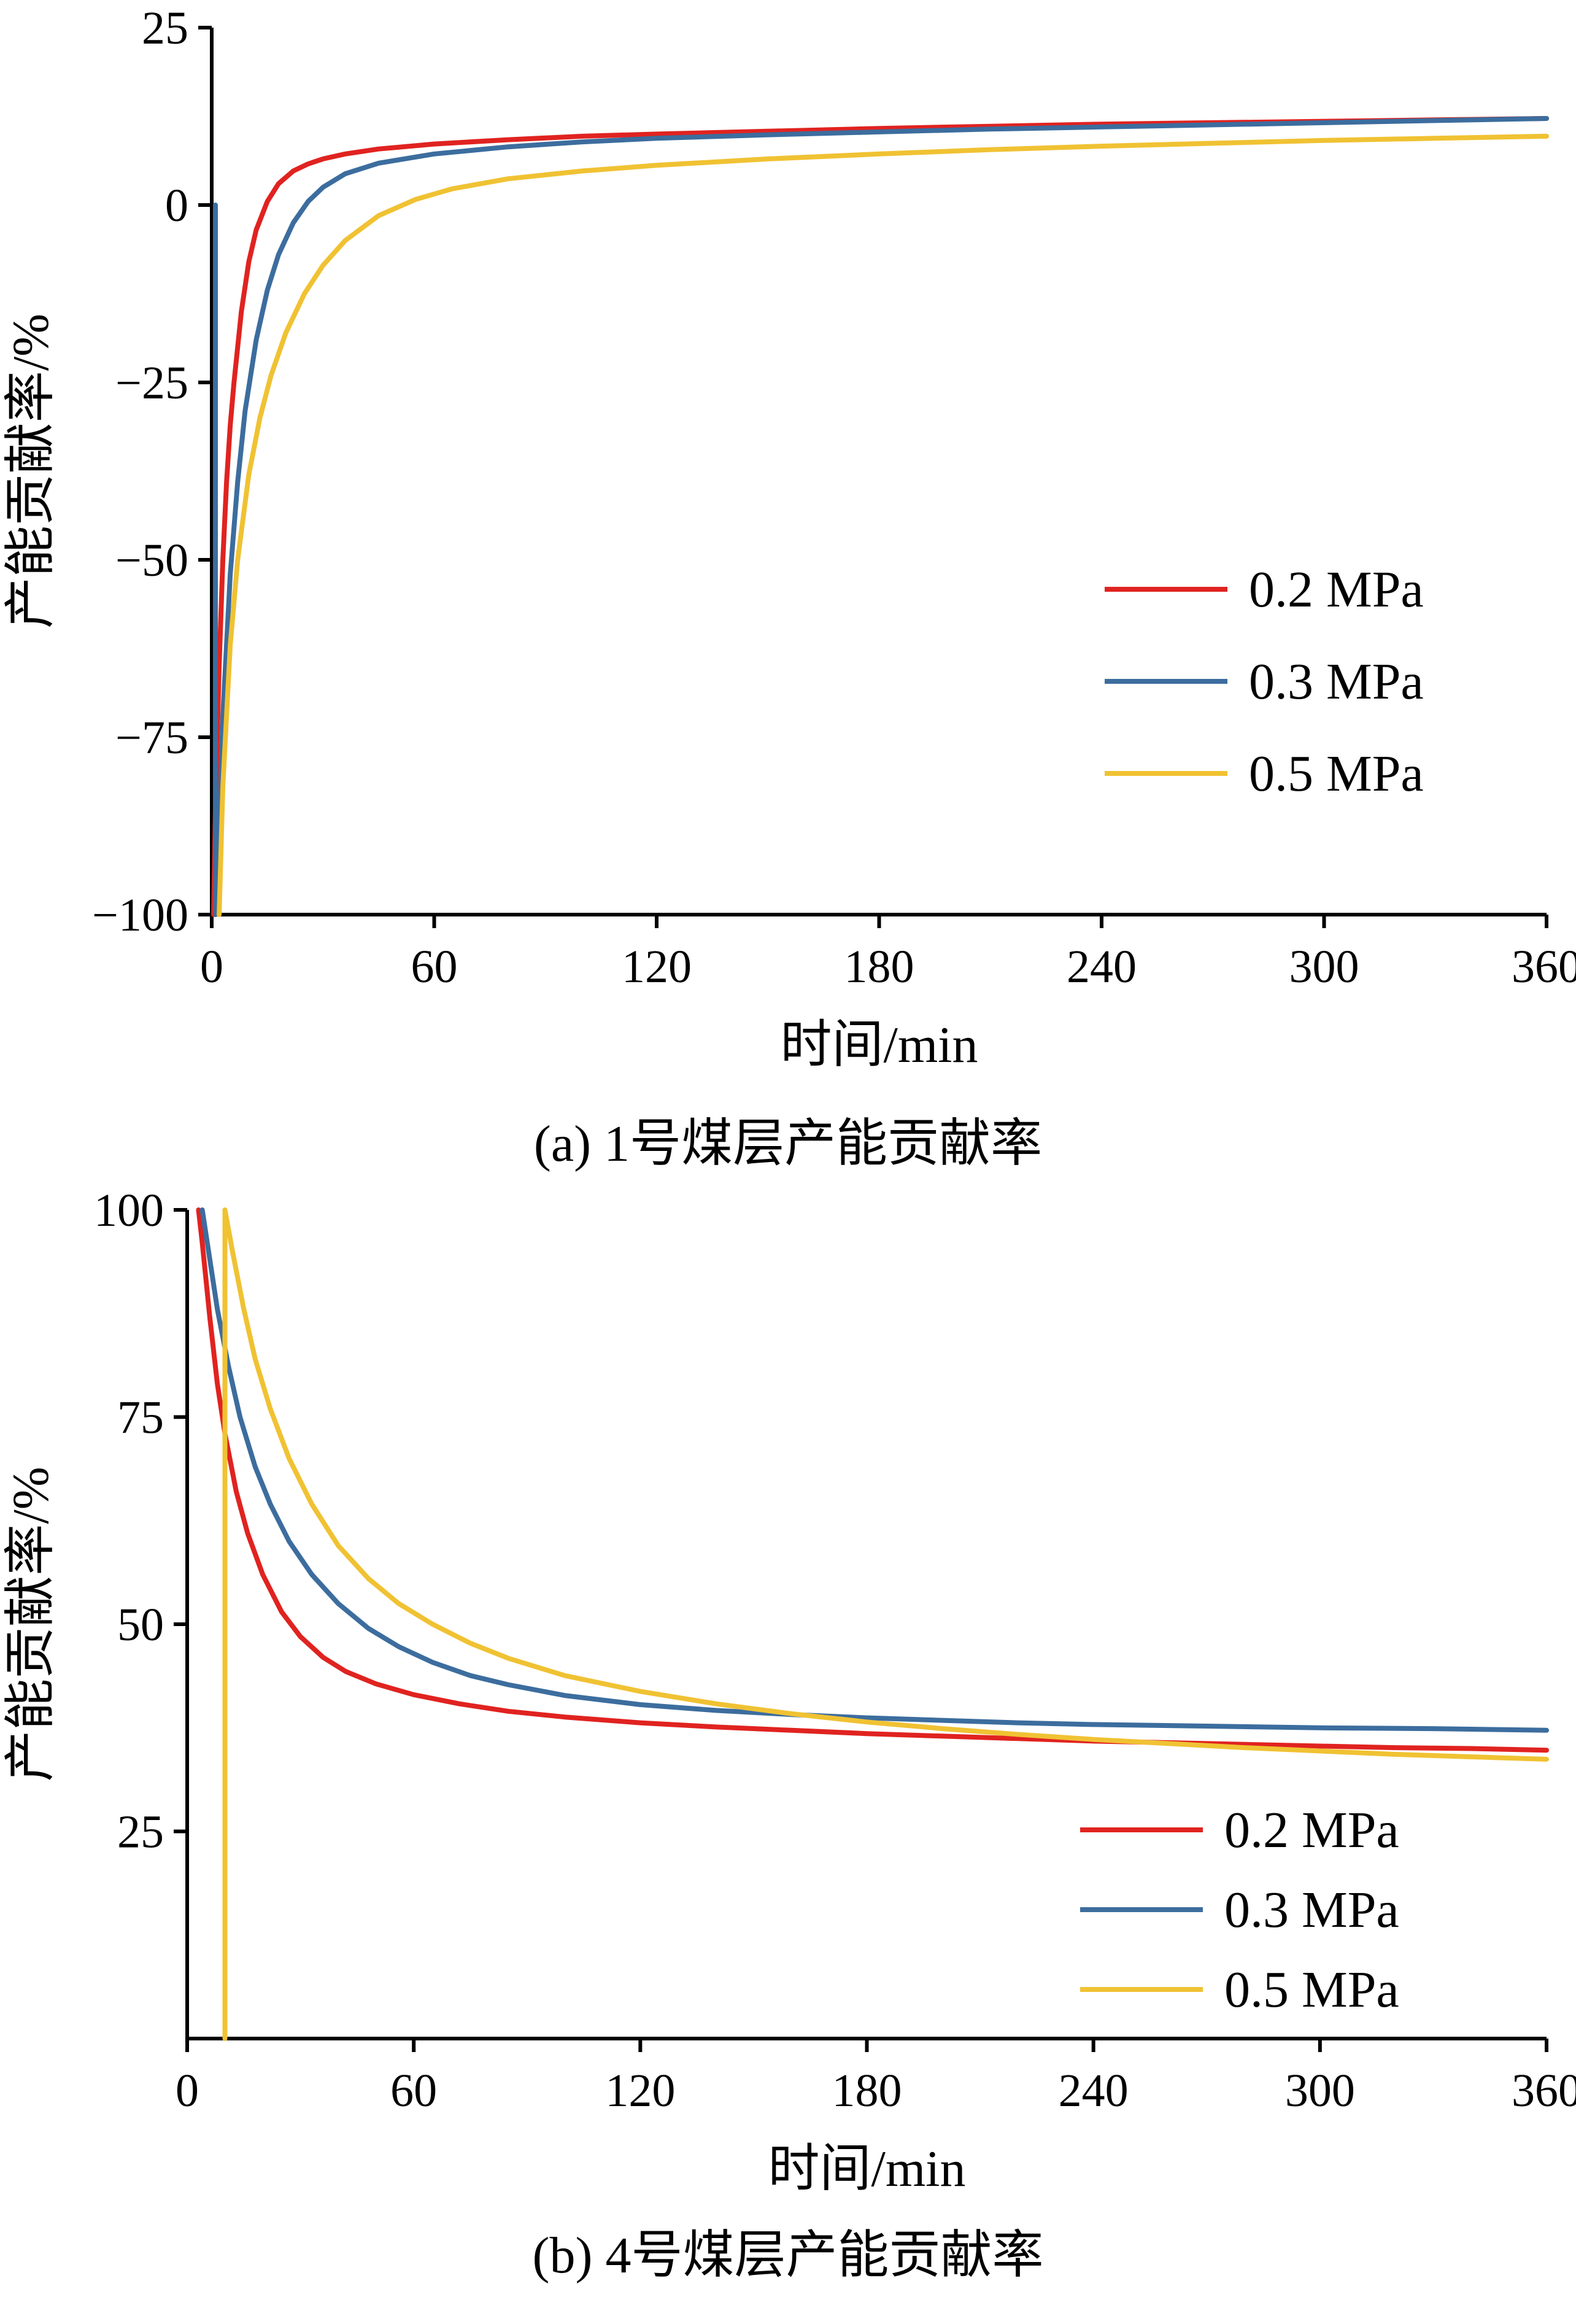 The image size is (1576, 2324). Describe the element at coordinates (129, 1213) in the screenshot. I see `y-tick-label: 100` at that location.